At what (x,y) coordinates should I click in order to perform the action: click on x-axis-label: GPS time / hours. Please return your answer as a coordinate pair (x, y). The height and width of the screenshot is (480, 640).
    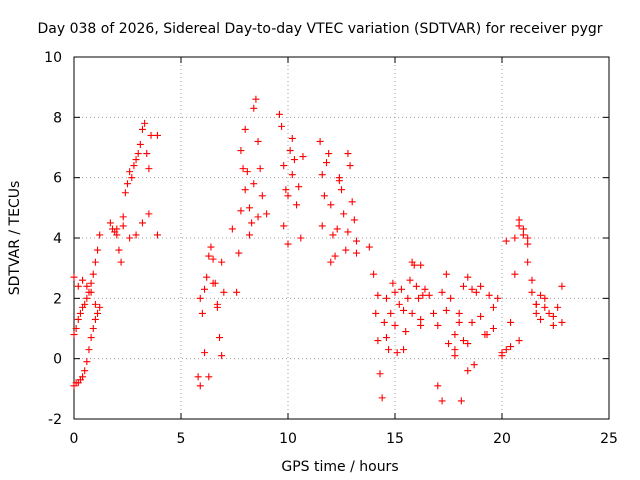
    Looking at the image, I should click on (339, 467).